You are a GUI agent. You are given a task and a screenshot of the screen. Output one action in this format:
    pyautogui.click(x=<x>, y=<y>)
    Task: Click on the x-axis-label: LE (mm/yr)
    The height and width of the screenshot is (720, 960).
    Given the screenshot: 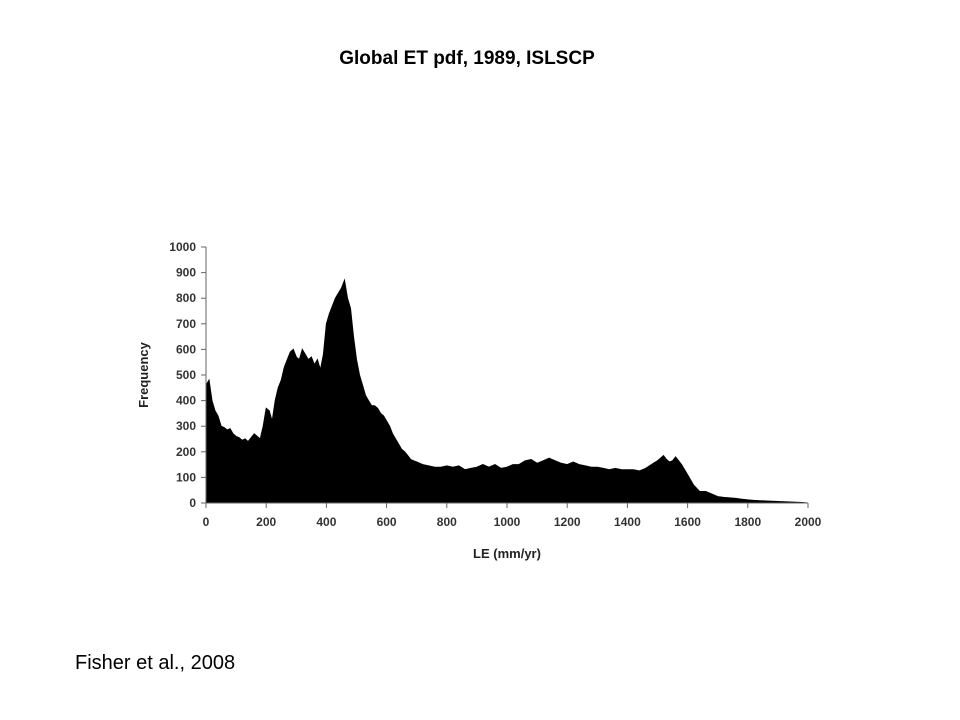 What is the action you would take?
    pyautogui.click(x=507, y=553)
    